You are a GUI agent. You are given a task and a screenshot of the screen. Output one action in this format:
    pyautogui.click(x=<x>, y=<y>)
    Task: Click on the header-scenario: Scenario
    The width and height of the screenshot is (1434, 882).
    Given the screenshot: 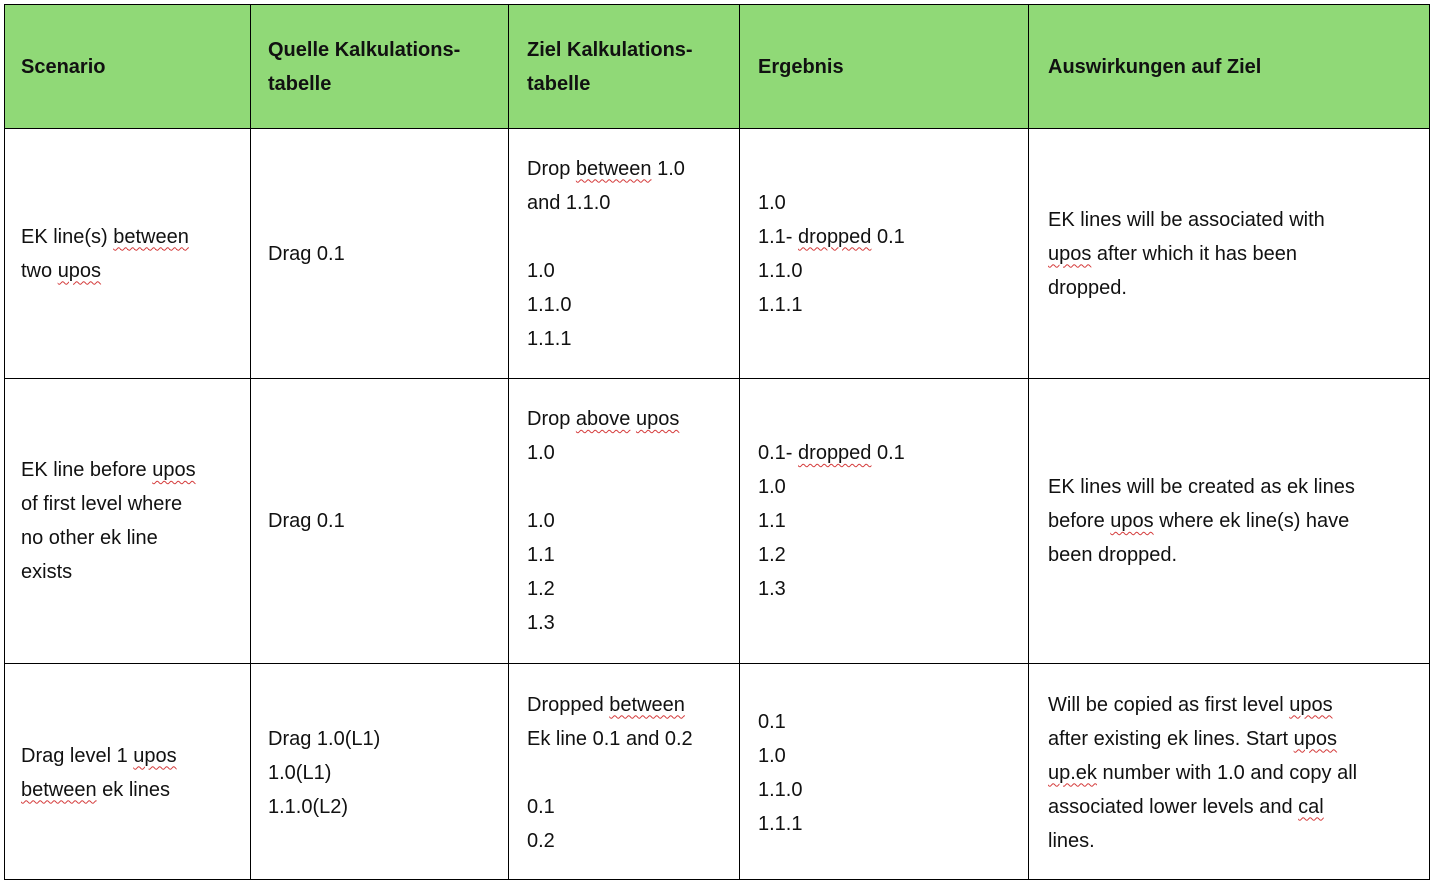 What is the action you would take?
    pyautogui.click(x=132, y=66)
    